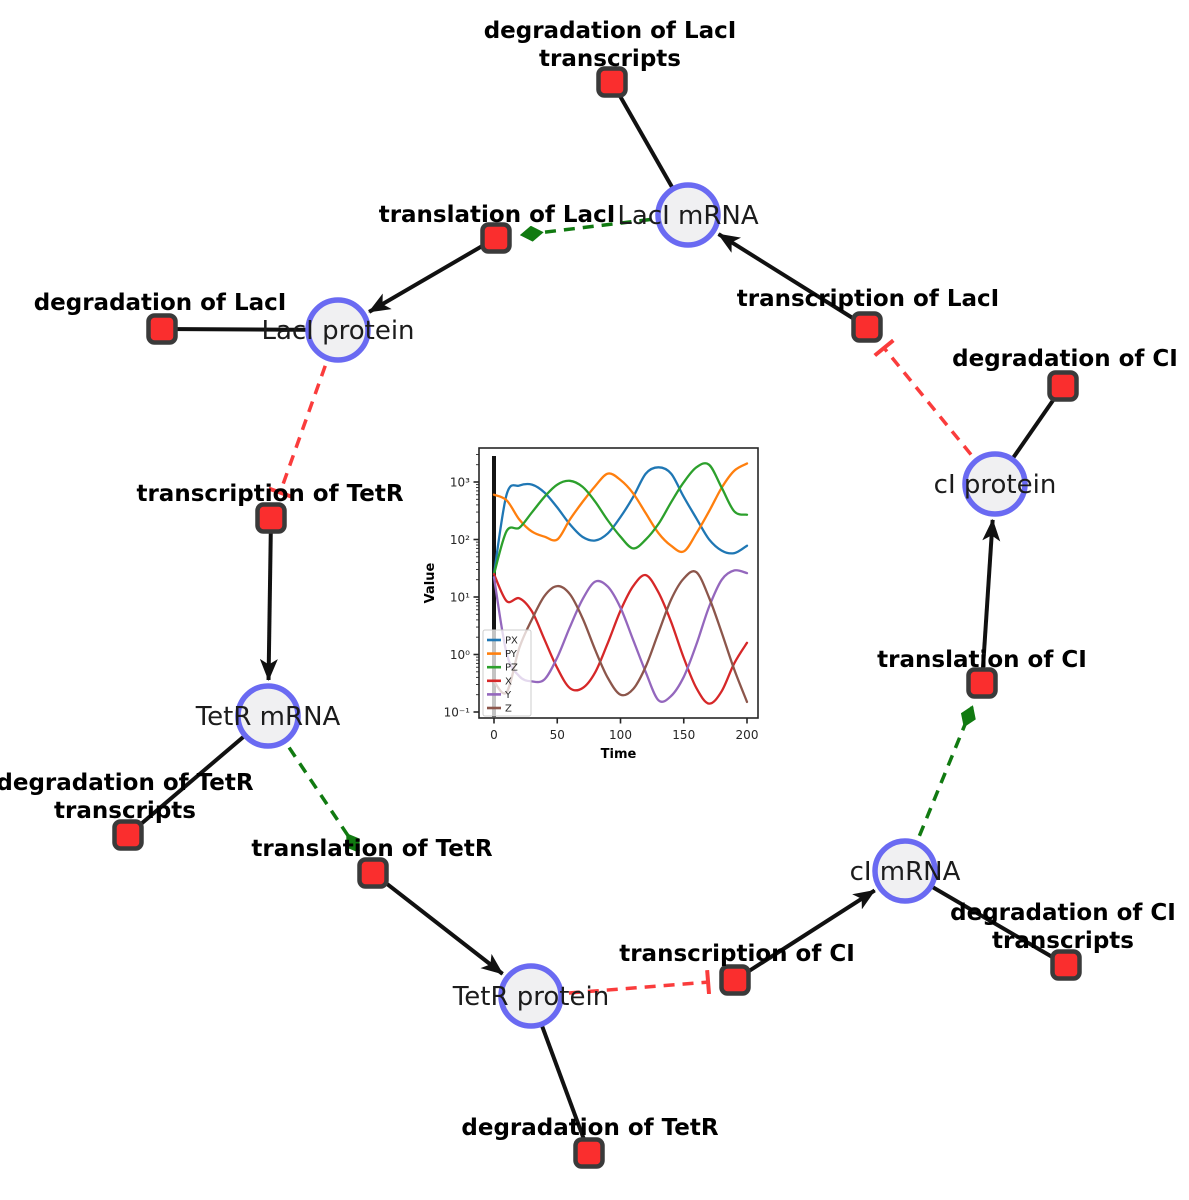 This screenshot has width=1189, height=1200. I want to click on series-line-PX, so click(620, 521).